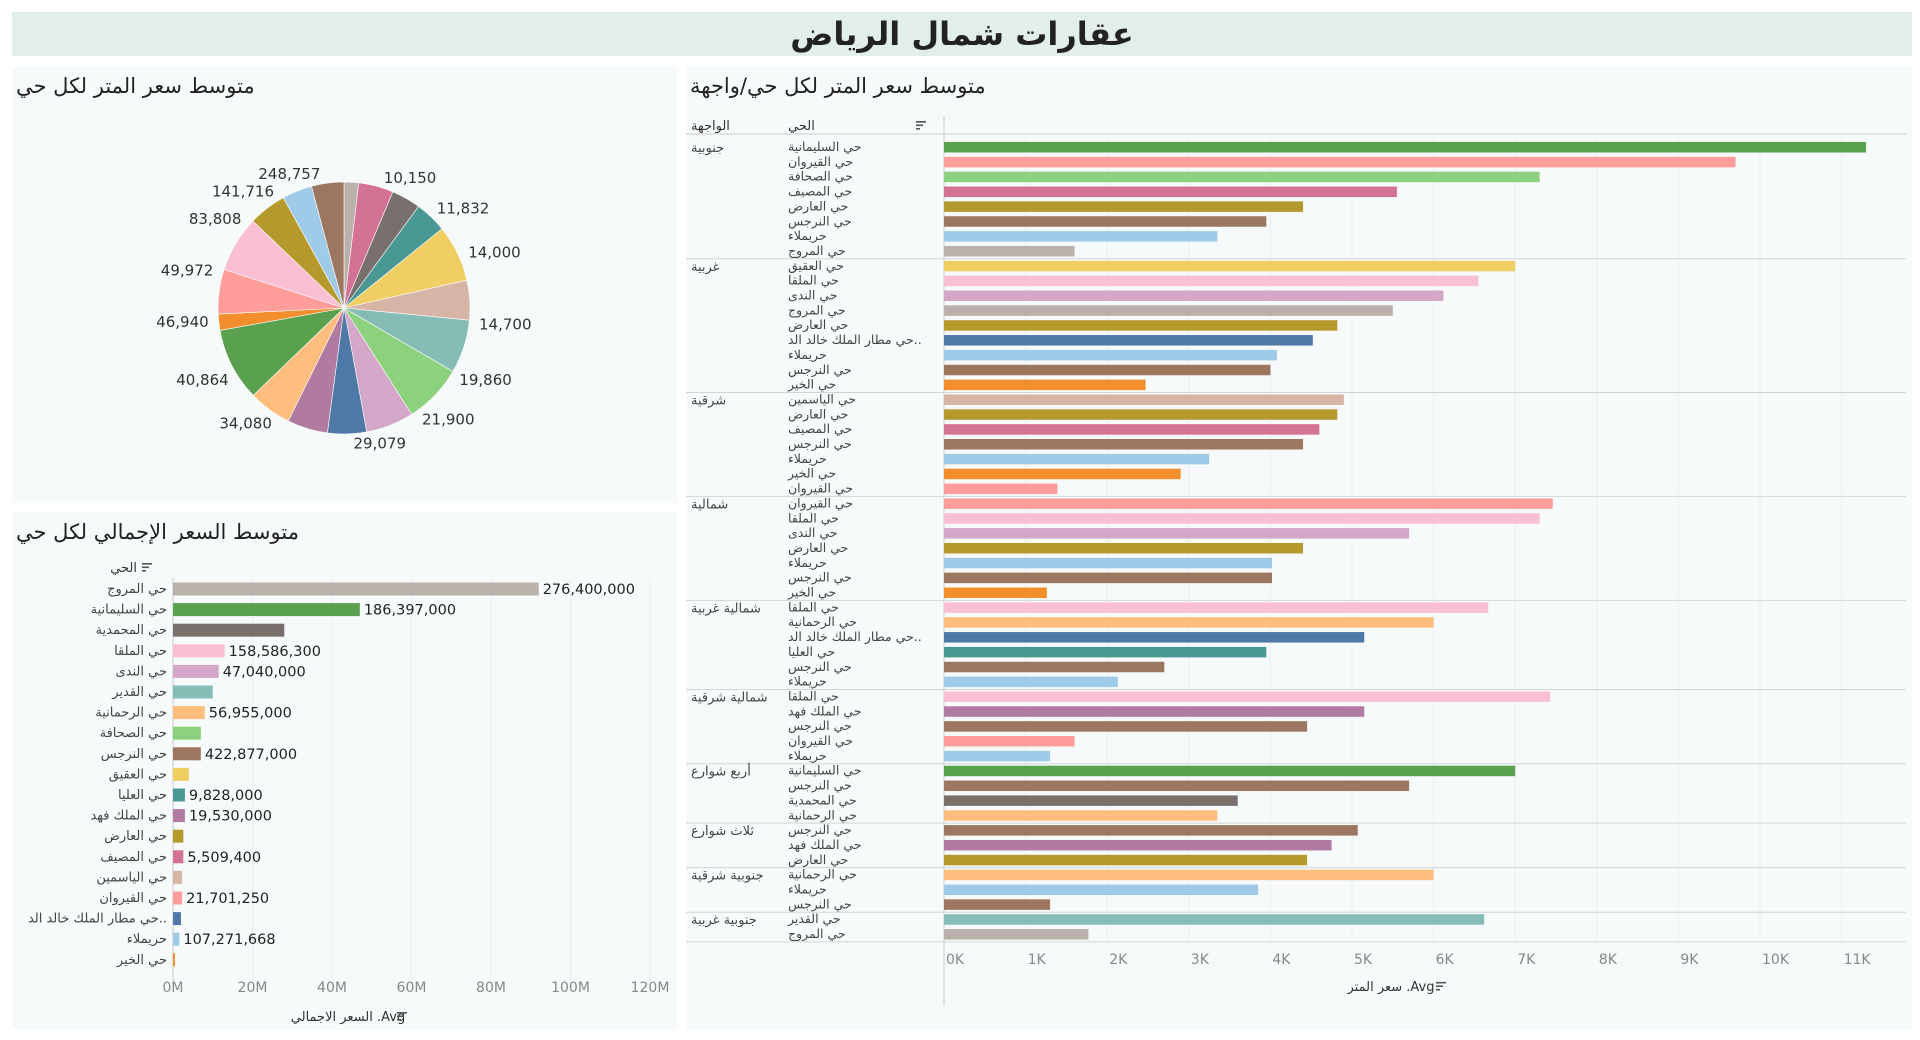 The height and width of the screenshot is (1040, 1920). Describe the element at coordinates (410, 178) in the screenshot. I see `pie-data-label: 10,150` at that location.